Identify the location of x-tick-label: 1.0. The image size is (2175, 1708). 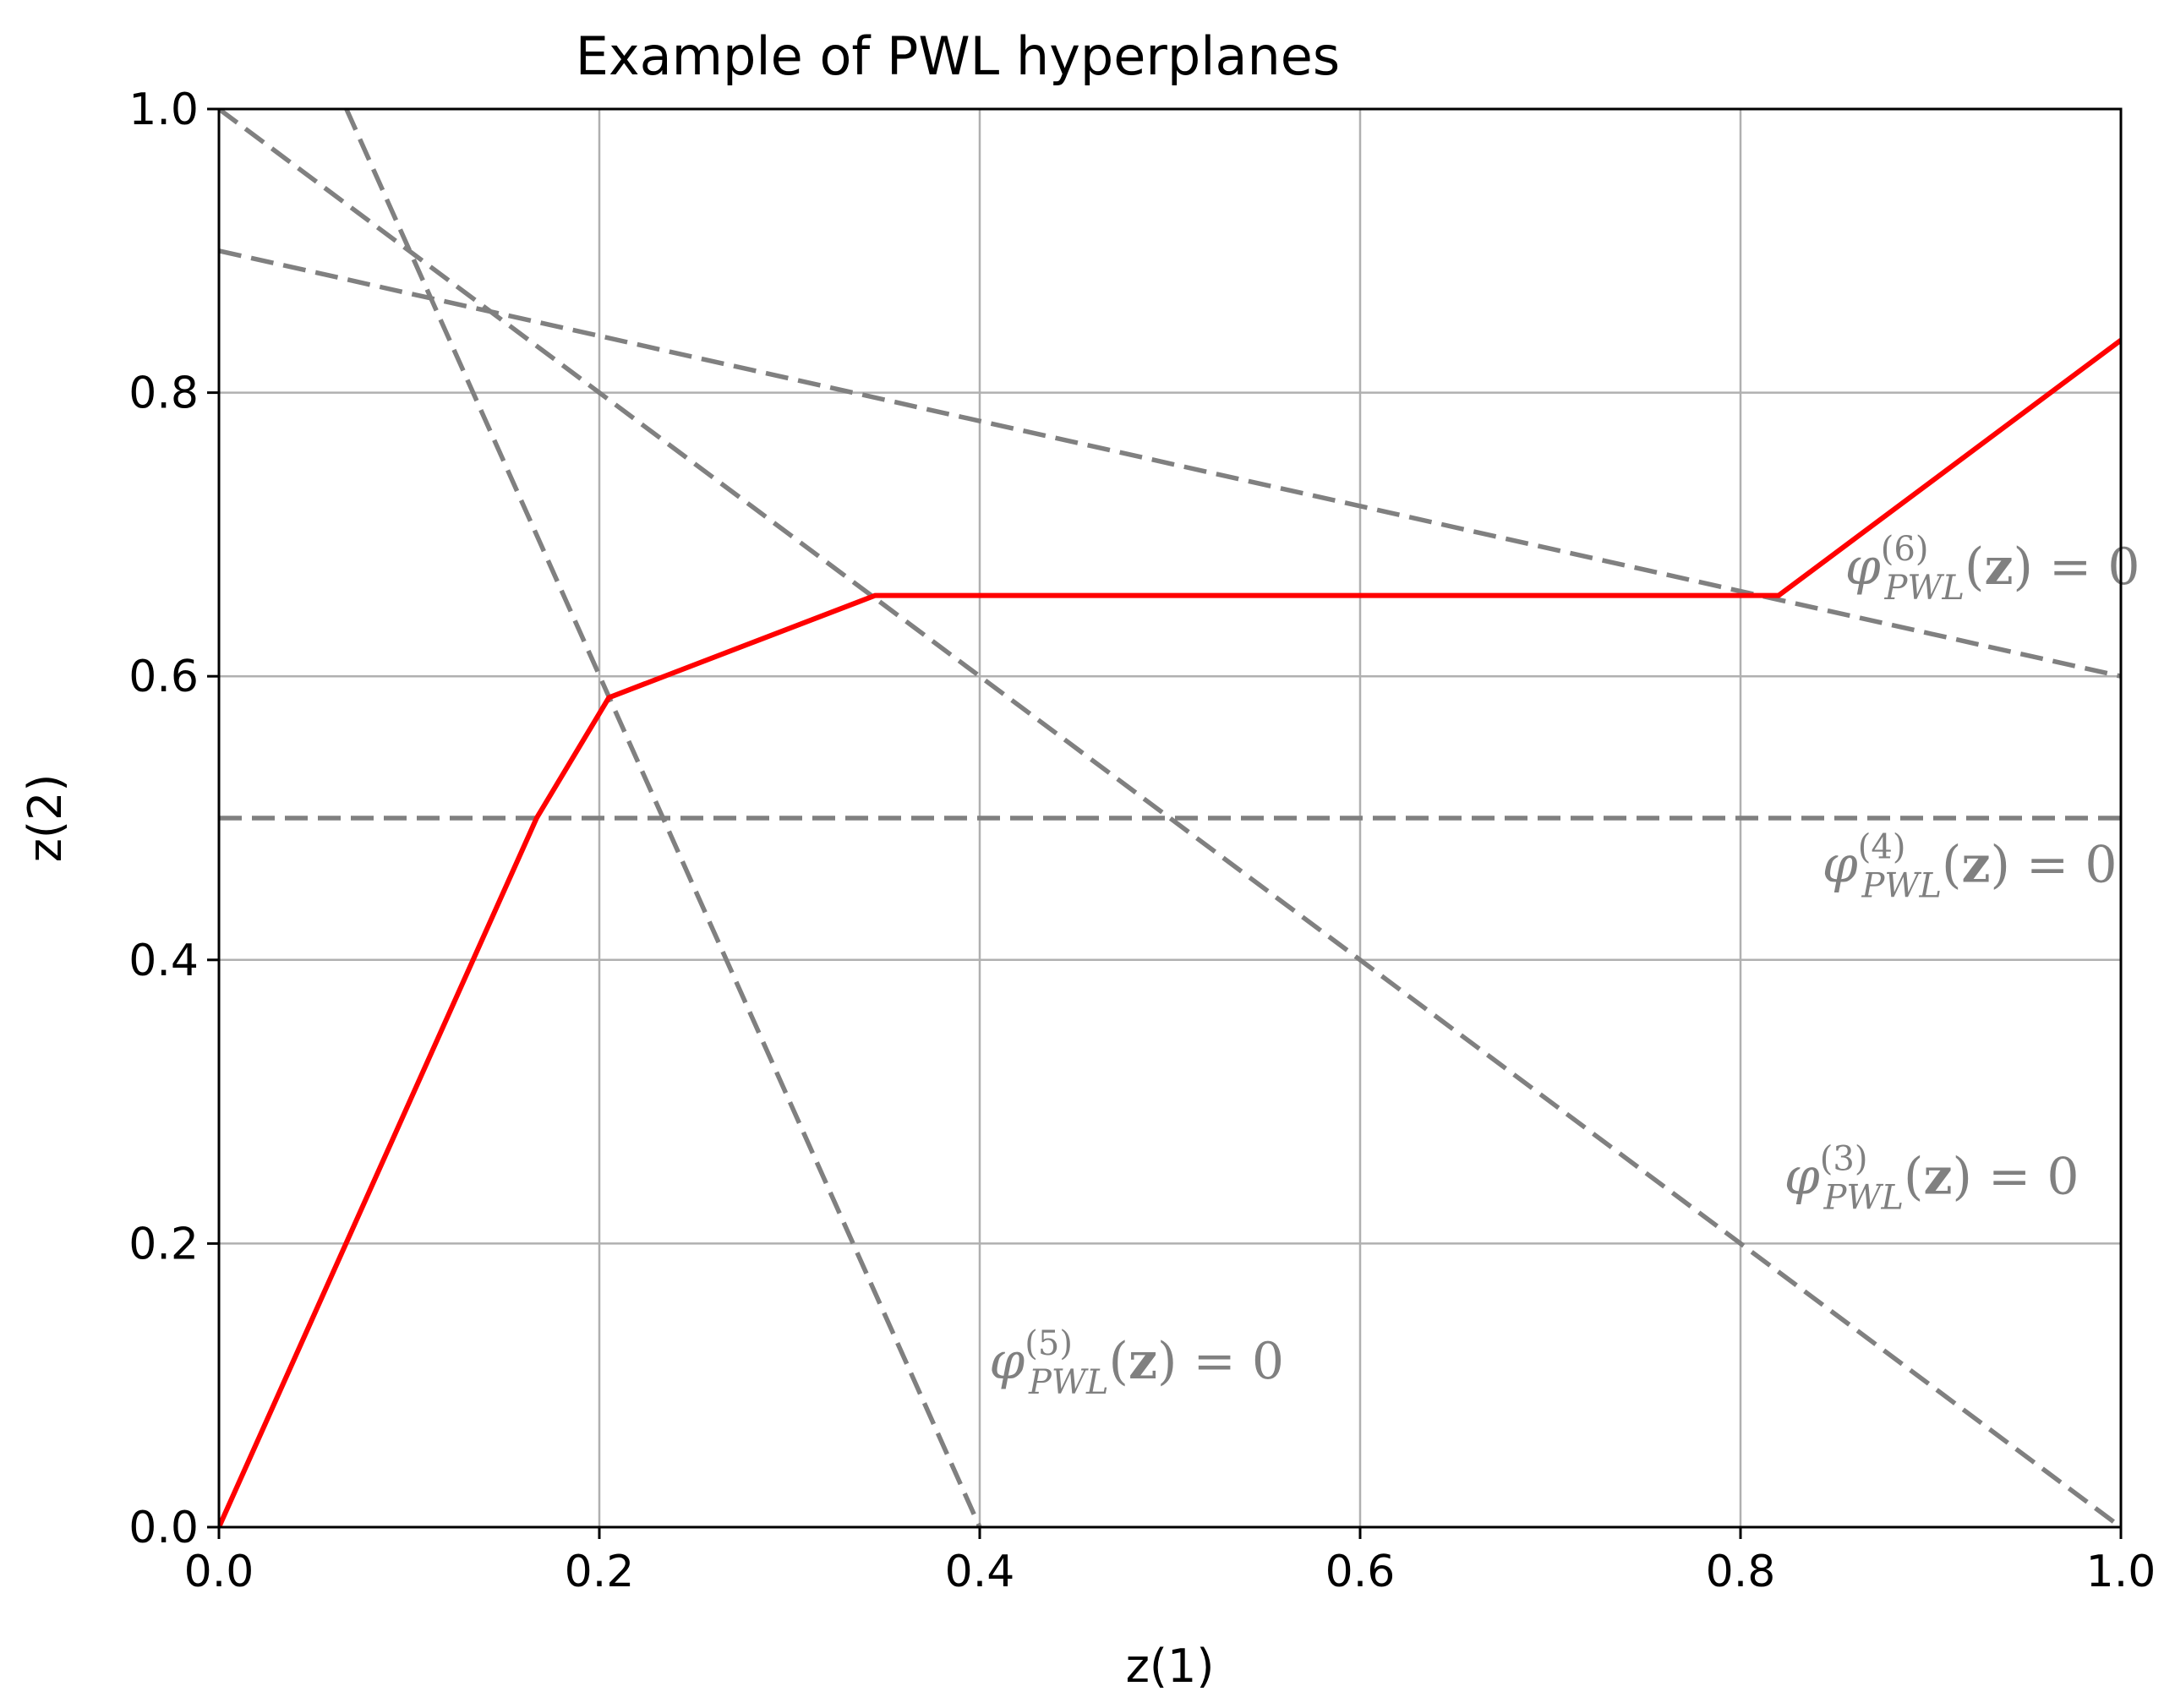
(2121, 1572).